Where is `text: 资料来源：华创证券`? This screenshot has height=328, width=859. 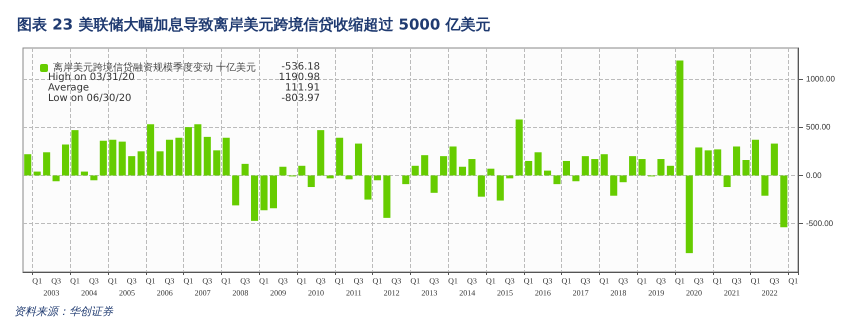 text: 资料来源：华创证券 is located at coordinates (64, 311).